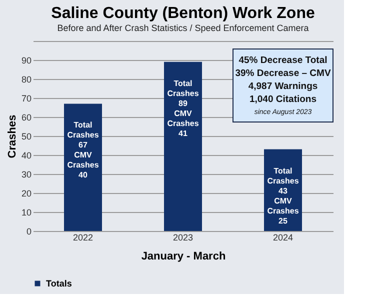 This screenshot has height=306, width=380. Describe the element at coordinates (183, 108) in the screenshot. I see `data-label: Total Crashes 89 CMV Crashes 41` at that location.